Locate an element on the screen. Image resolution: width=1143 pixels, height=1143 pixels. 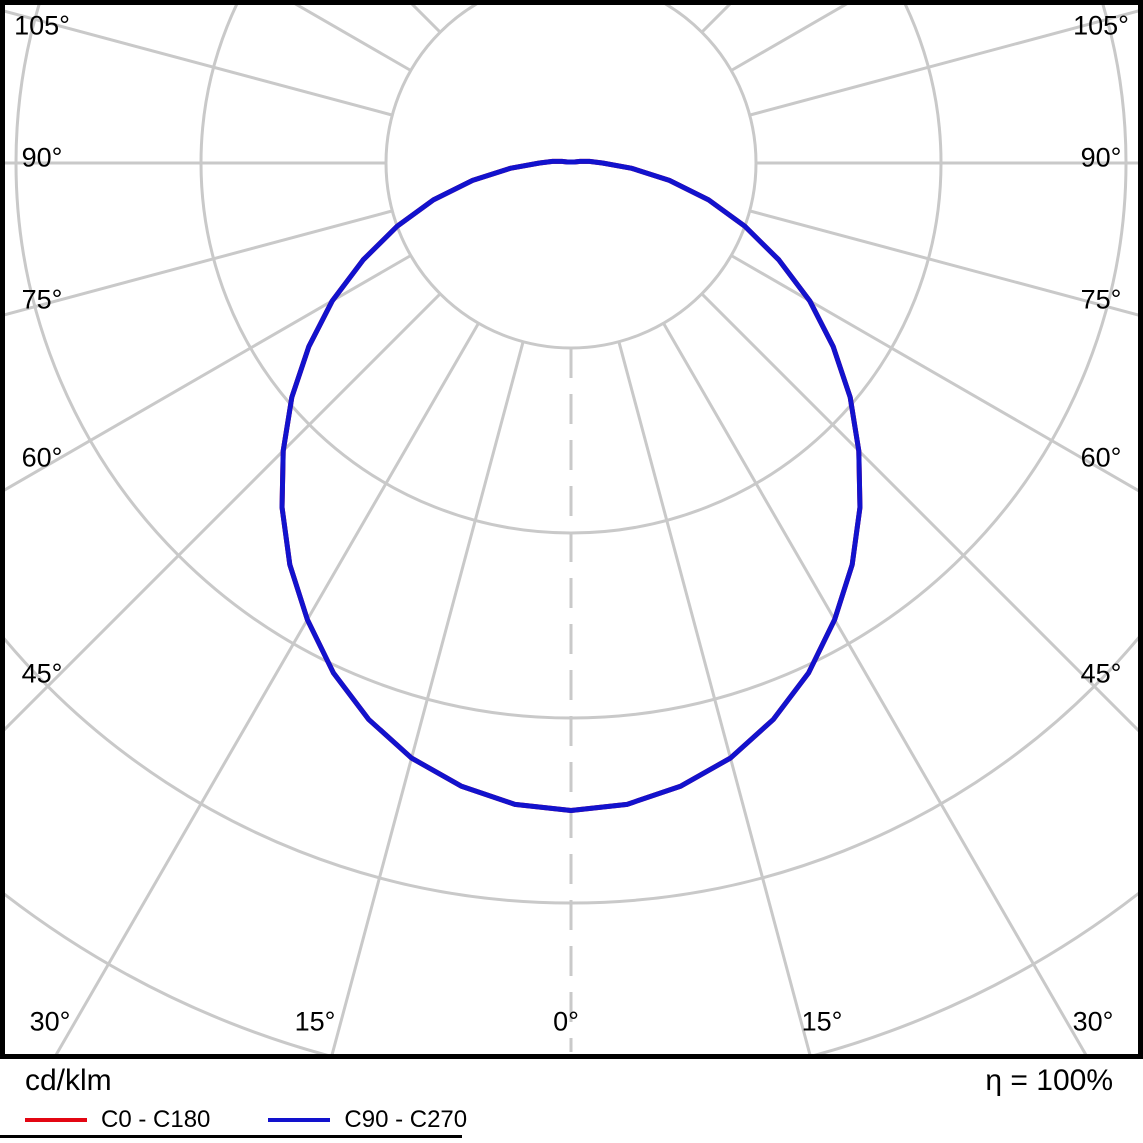
unit-label: cd/klm is located at coordinates (68, 1080).